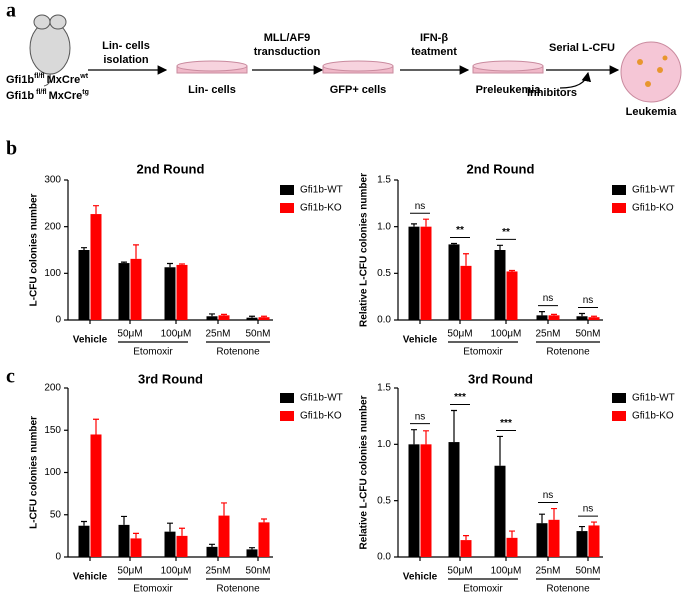 The height and width of the screenshot is (596, 685). What do you see at coordinates (358, 90) in the screenshot?
I see `stage-label: GFP+ cells` at bounding box center [358, 90].